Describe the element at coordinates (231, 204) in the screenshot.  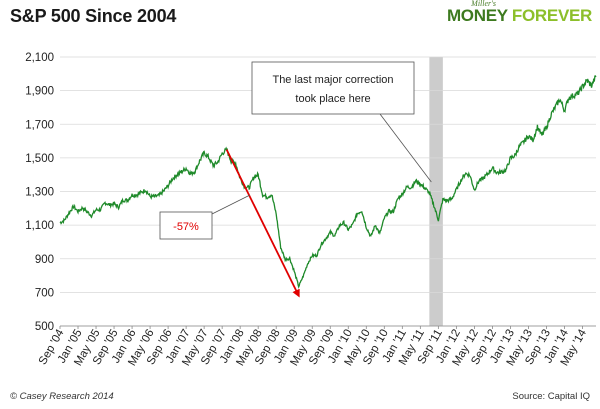
I see `drawdown-pointer-line` at that location.